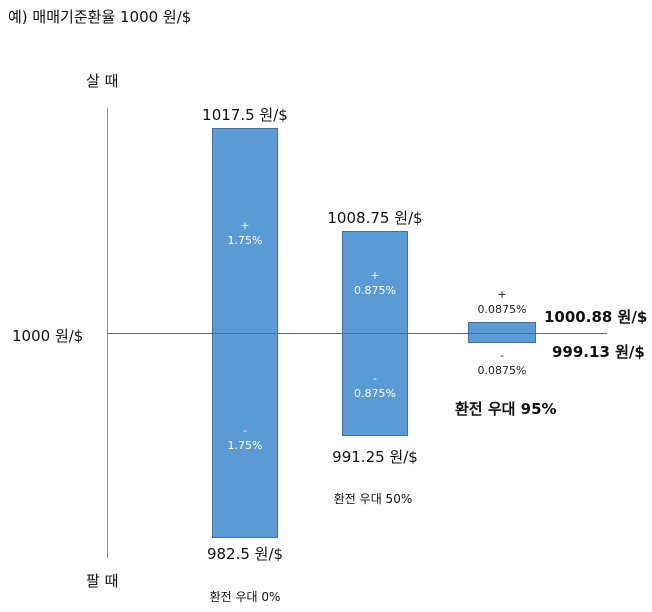 The width and height of the screenshot is (652, 612). What do you see at coordinates (375, 393) in the screenshot?
I see `minus-percent: 0.875%` at bounding box center [375, 393].